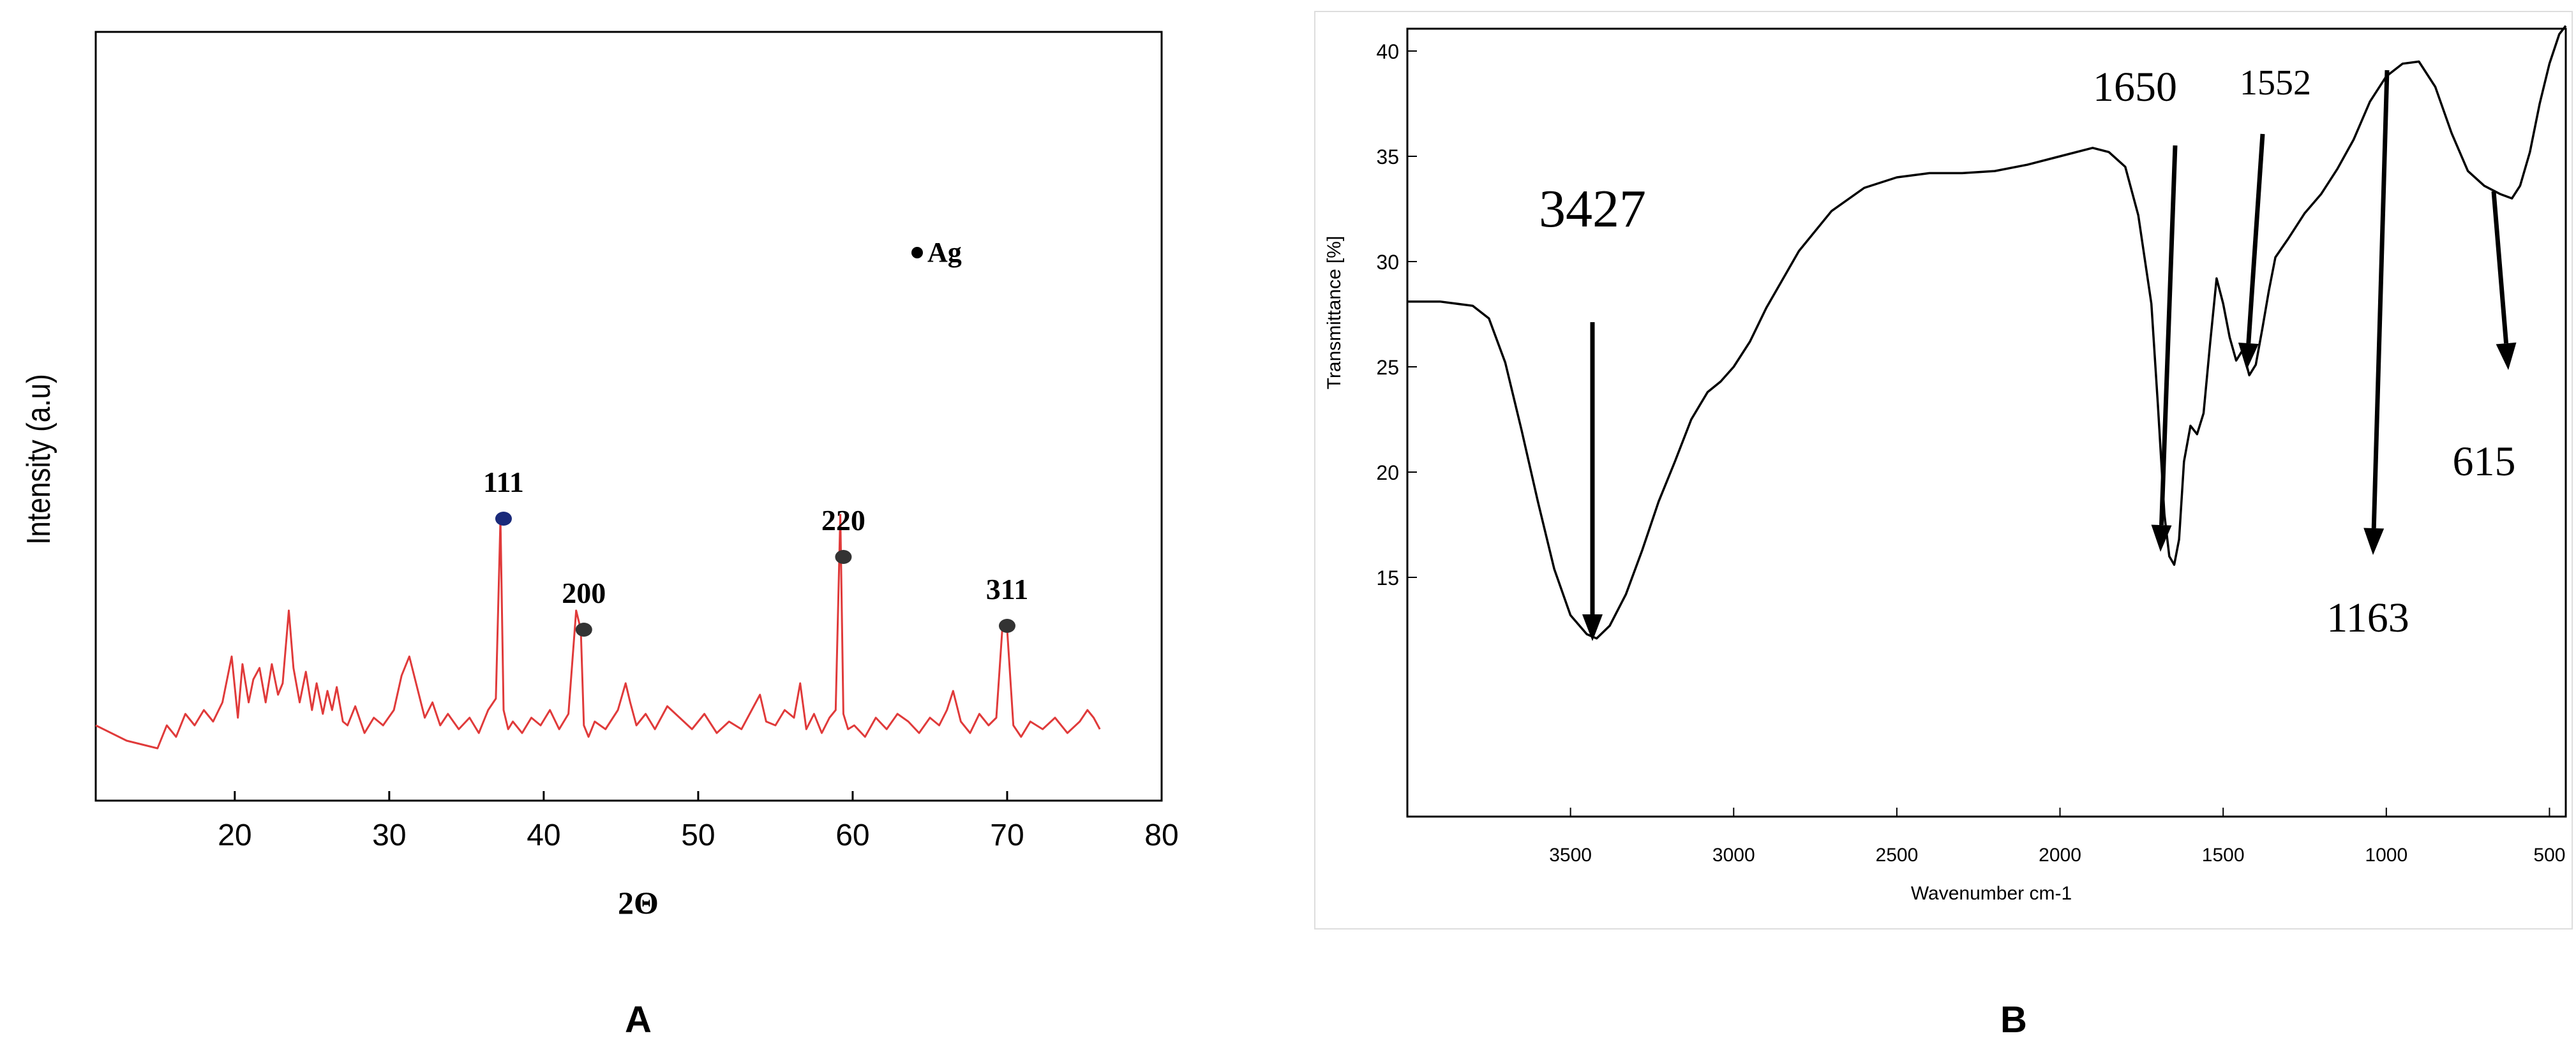 This screenshot has width=2576, height=1052. I want to click on x-tick-label: 20, so click(234, 835).